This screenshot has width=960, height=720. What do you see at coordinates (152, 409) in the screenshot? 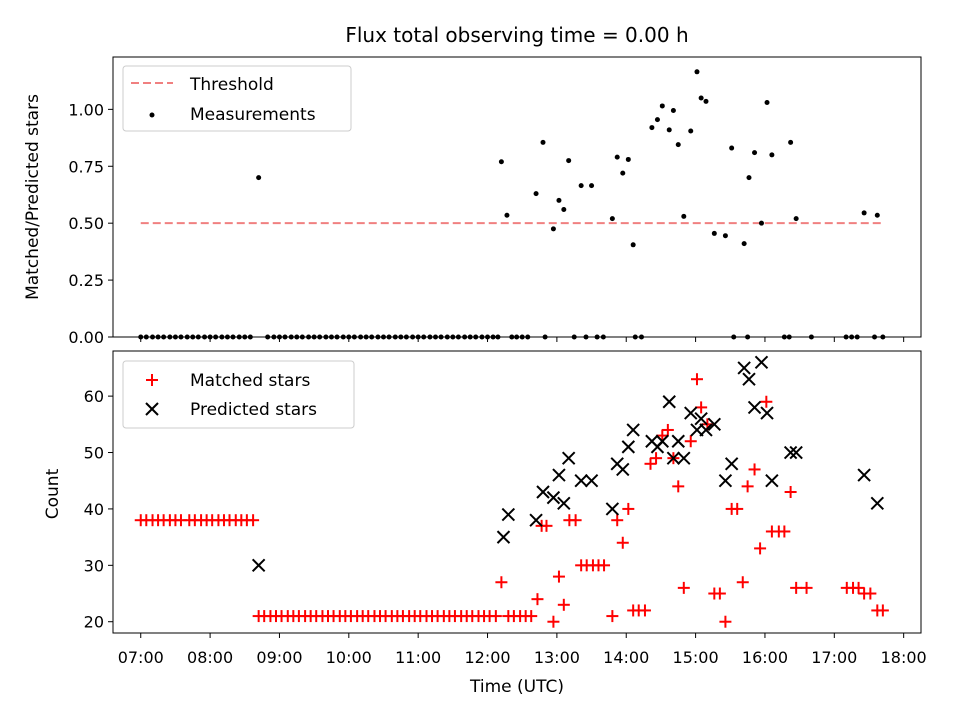
I see `legend-predicted-swatch` at bounding box center [152, 409].